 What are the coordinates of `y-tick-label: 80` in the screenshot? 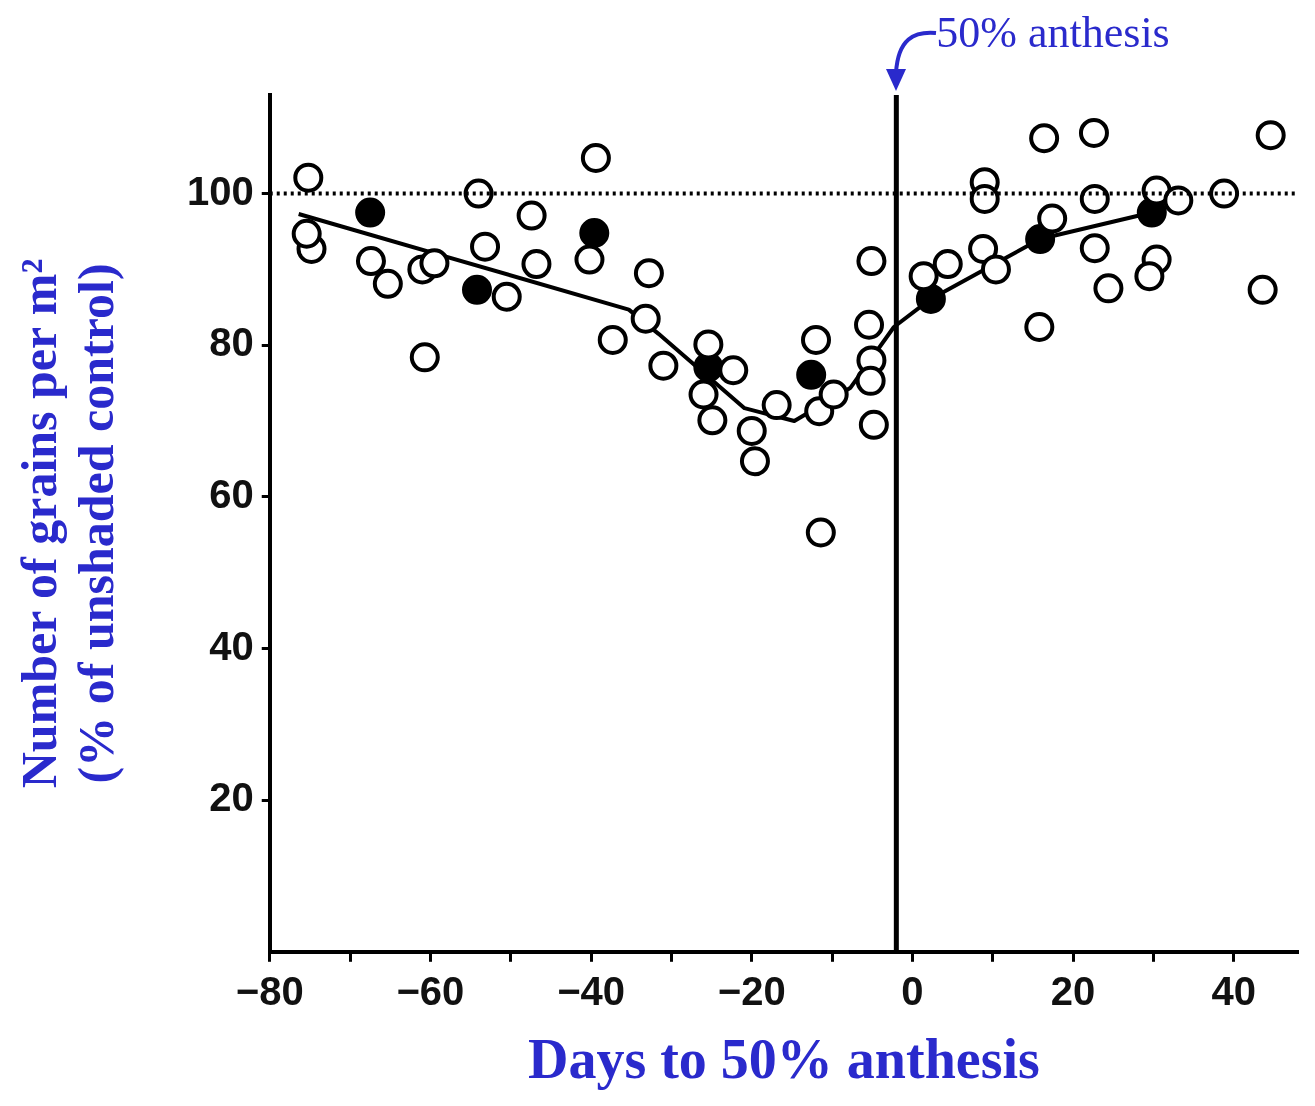 It's located at (231, 342).